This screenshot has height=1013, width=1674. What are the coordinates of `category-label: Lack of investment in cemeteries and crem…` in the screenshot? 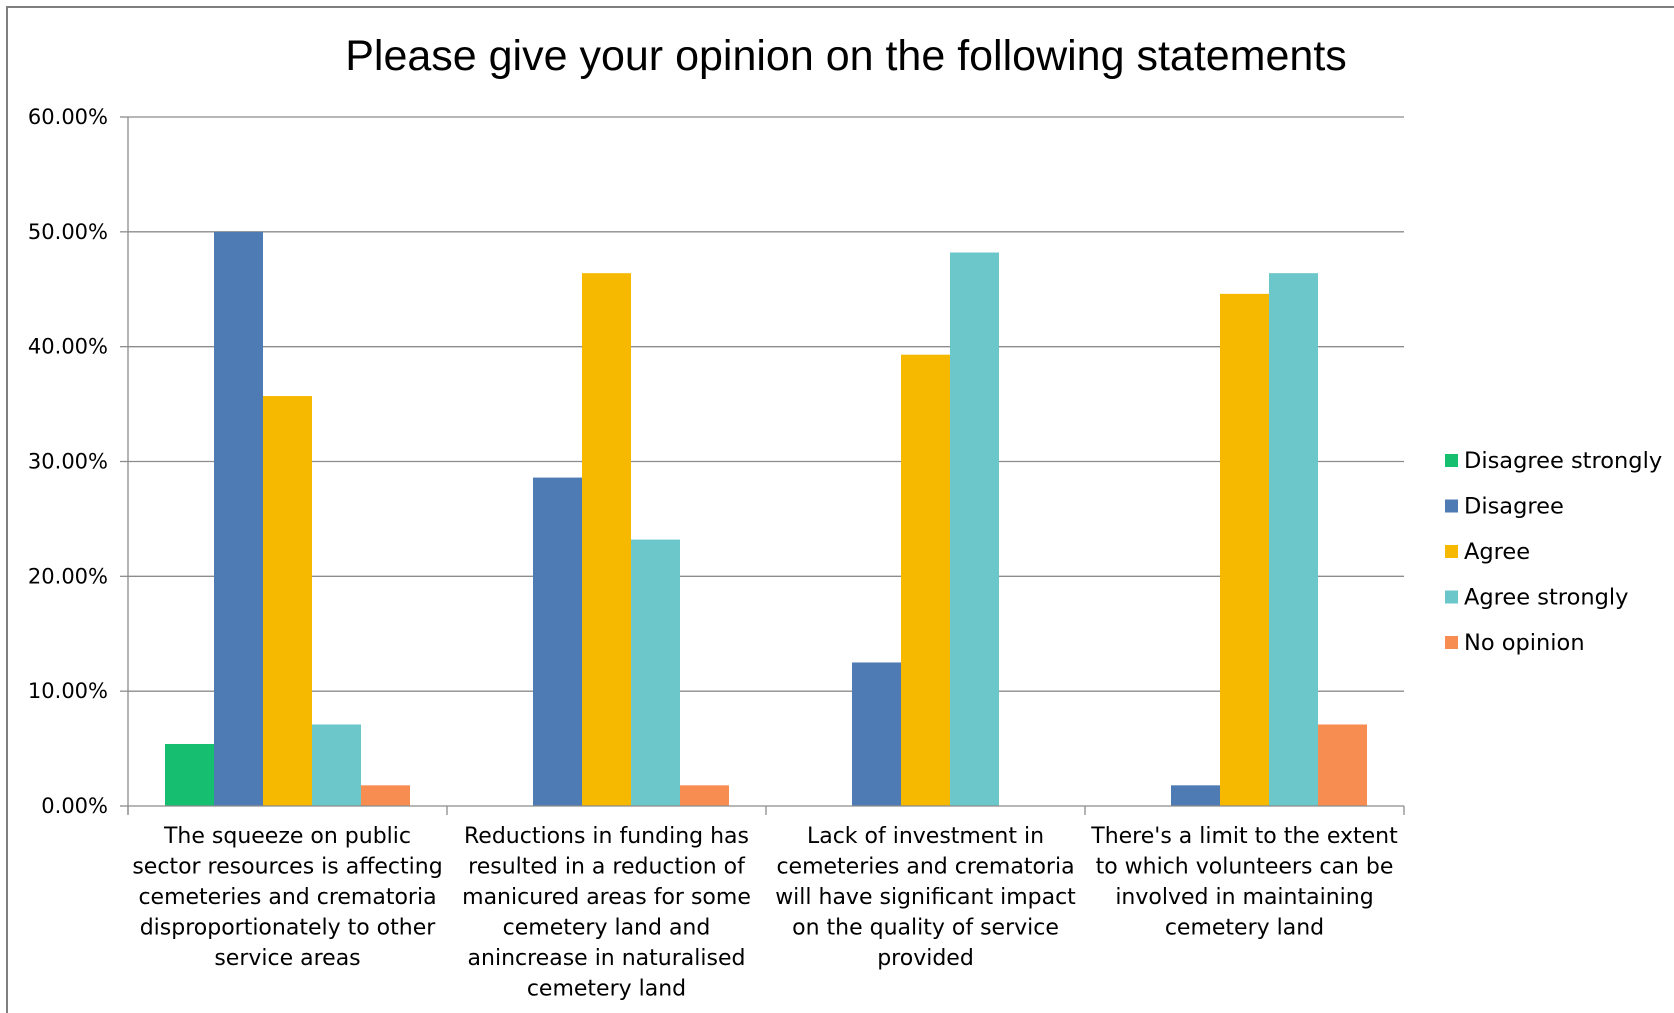 It's located at (925, 897).